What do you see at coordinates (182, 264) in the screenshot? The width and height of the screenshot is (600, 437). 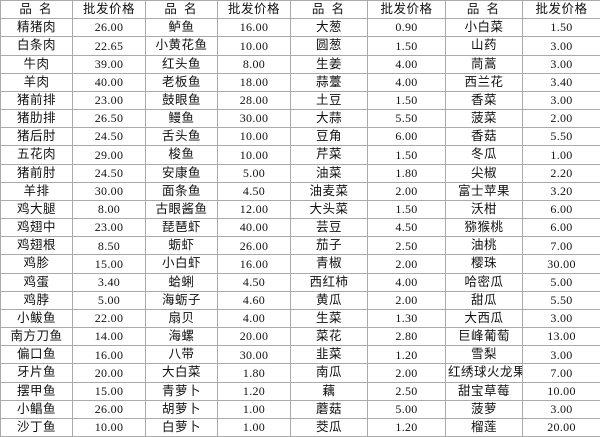 I see `cell-product-name: 小白虾` at bounding box center [182, 264].